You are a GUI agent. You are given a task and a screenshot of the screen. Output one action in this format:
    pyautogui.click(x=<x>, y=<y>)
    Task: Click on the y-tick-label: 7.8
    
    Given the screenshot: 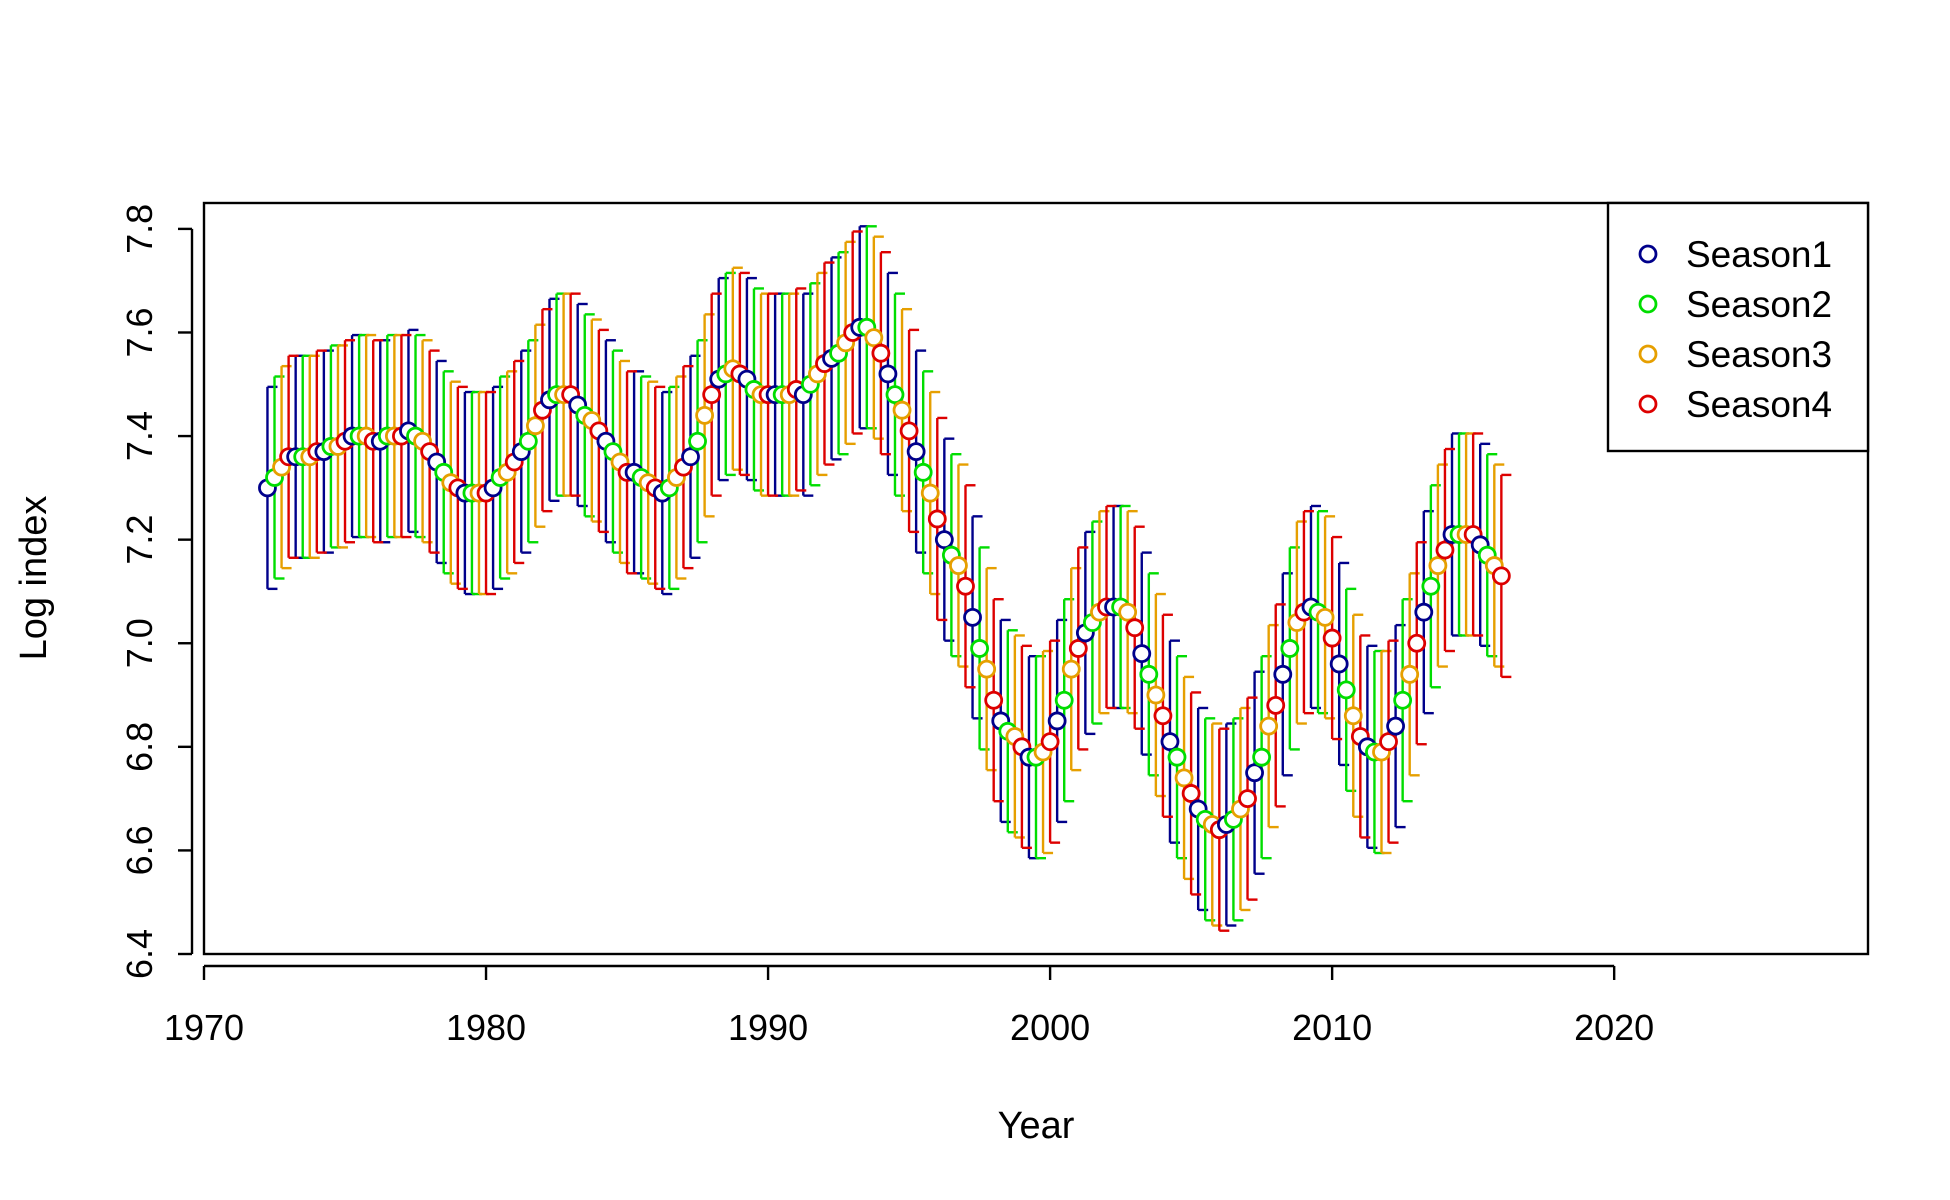 What is the action you would take?
    pyautogui.click(x=139, y=229)
    